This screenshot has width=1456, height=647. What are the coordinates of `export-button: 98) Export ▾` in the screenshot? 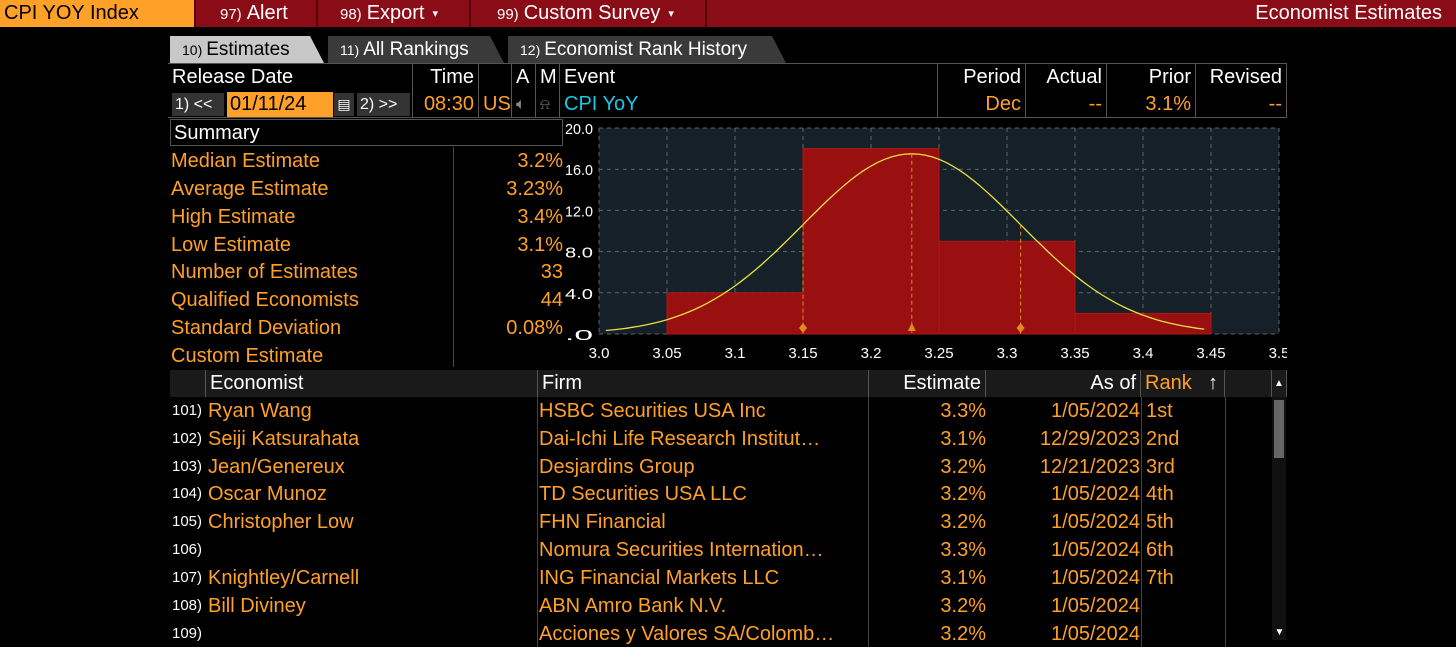 It's located at (392, 13).